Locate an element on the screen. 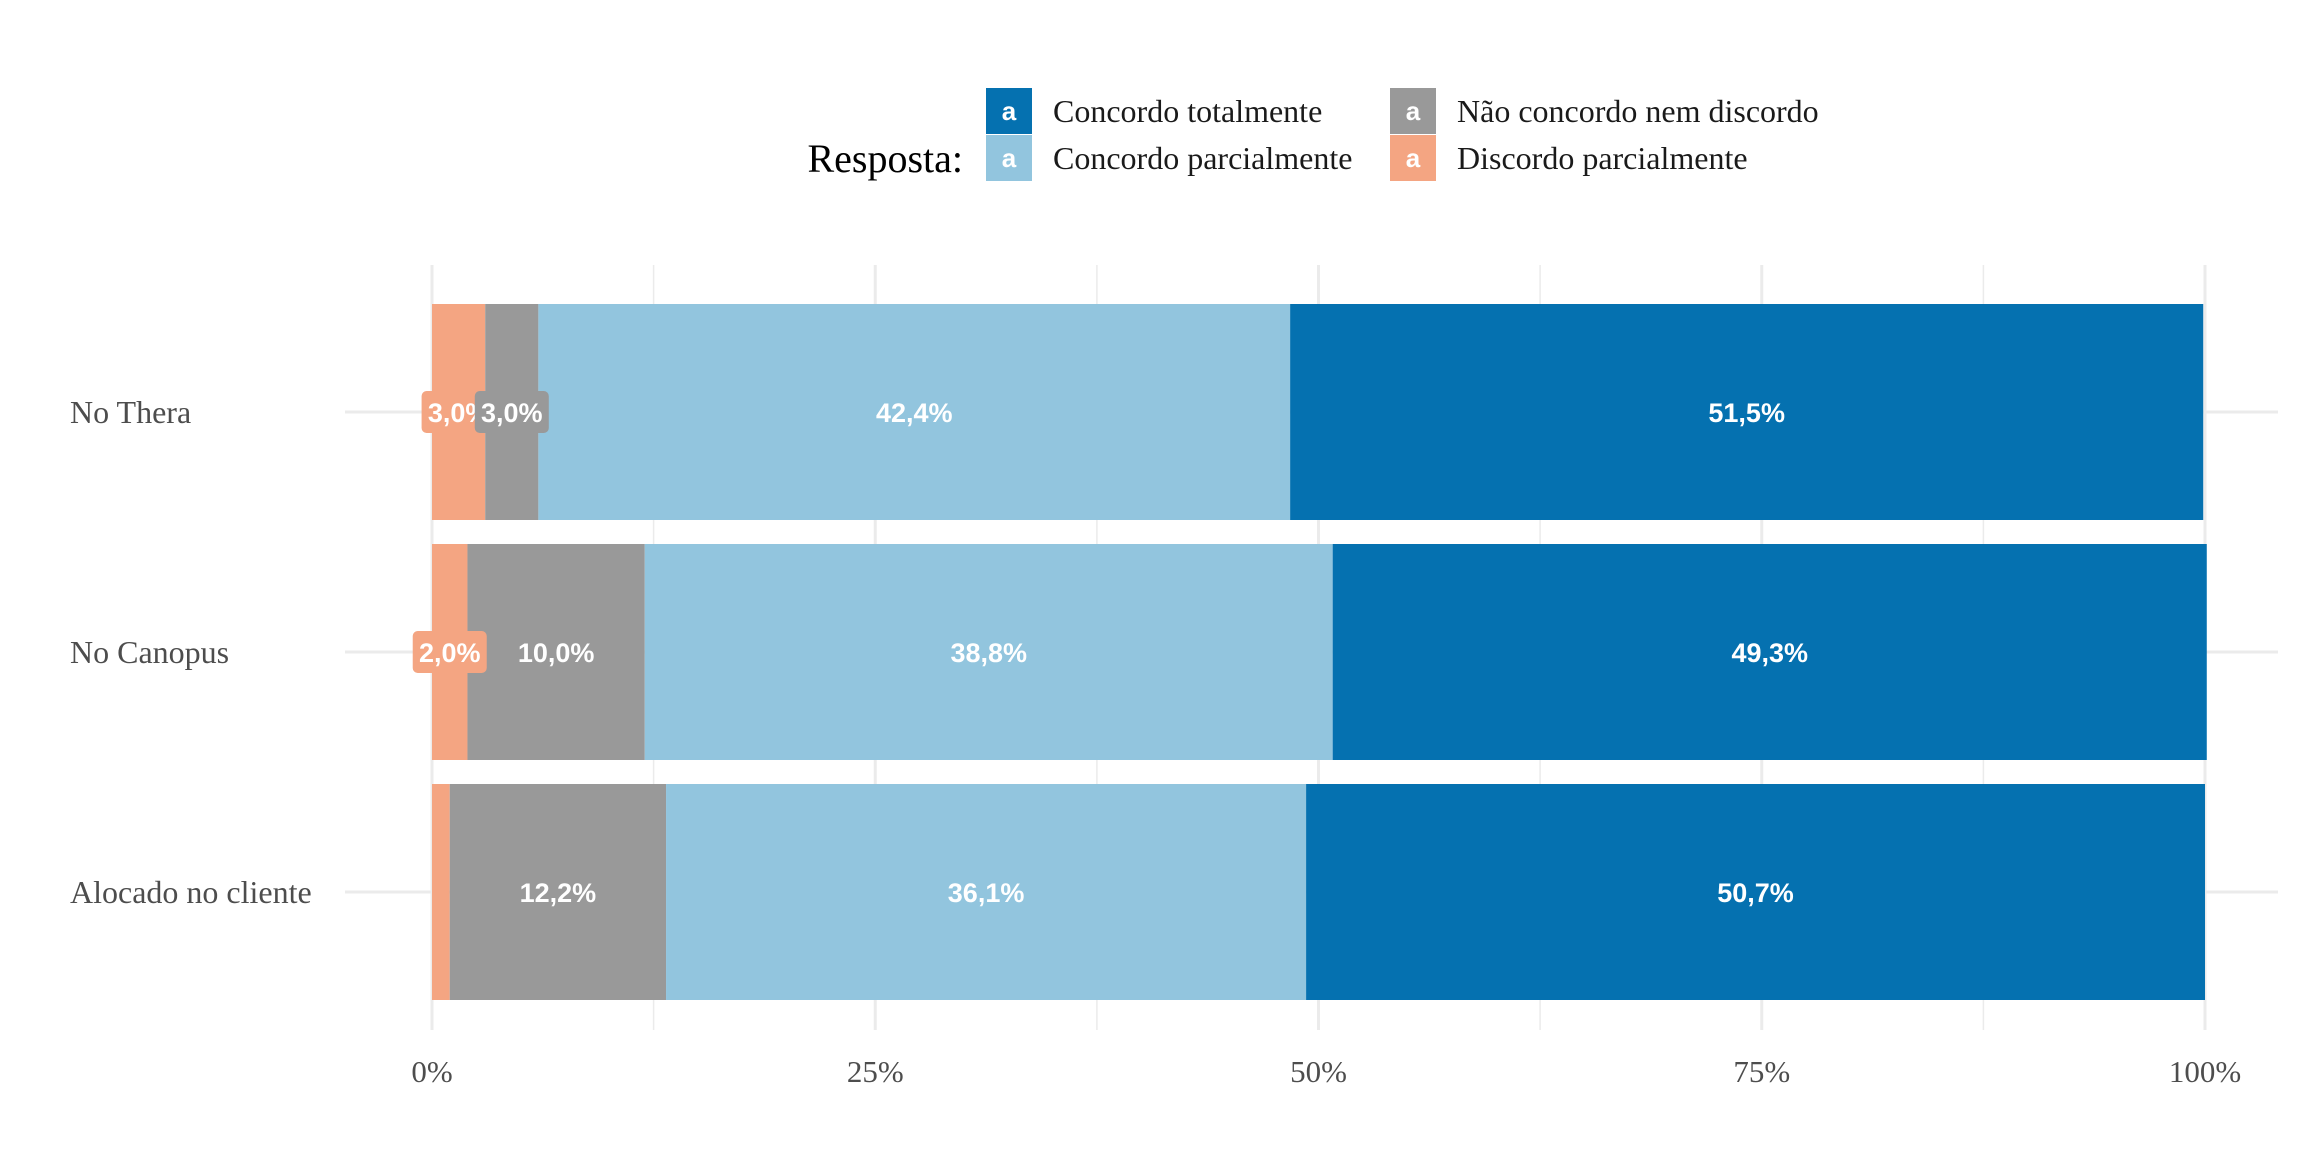  bar-label: 50,7% is located at coordinates (1755, 893).